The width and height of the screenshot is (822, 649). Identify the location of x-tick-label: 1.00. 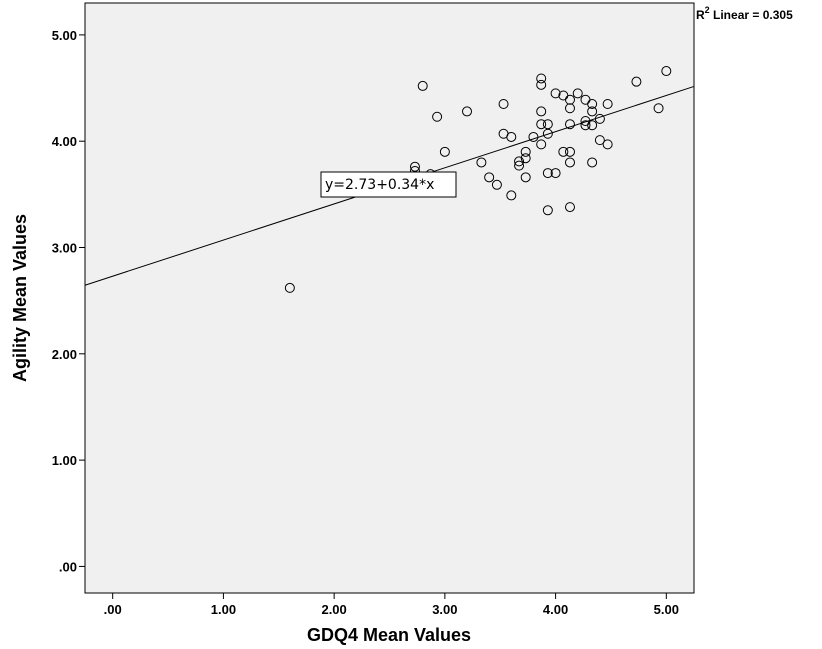
(223, 609).